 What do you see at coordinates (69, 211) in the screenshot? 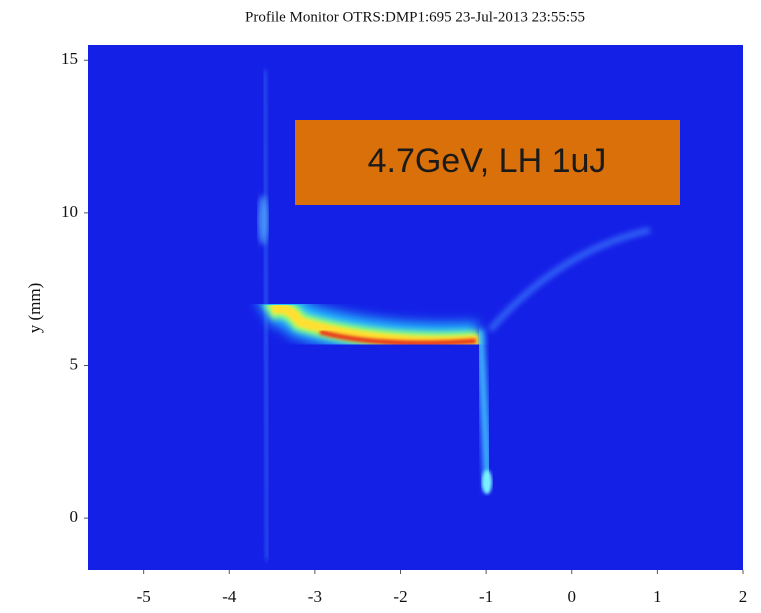
I see `y-tick-label: 10` at bounding box center [69, 211].